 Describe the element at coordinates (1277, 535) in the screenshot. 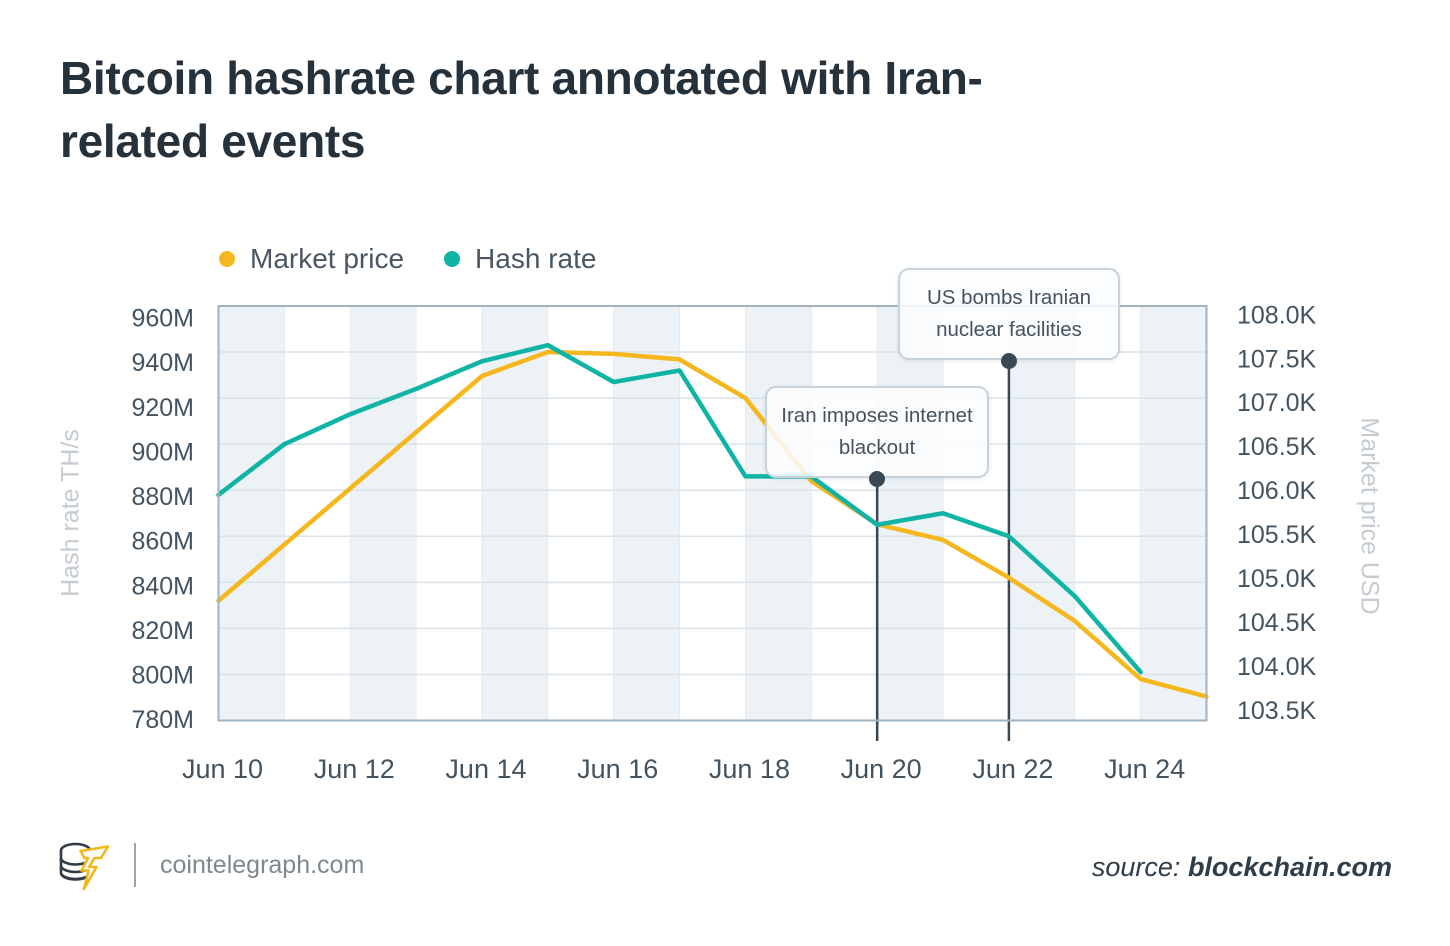

I see `right-axis-tick: 105.5K` at that location.